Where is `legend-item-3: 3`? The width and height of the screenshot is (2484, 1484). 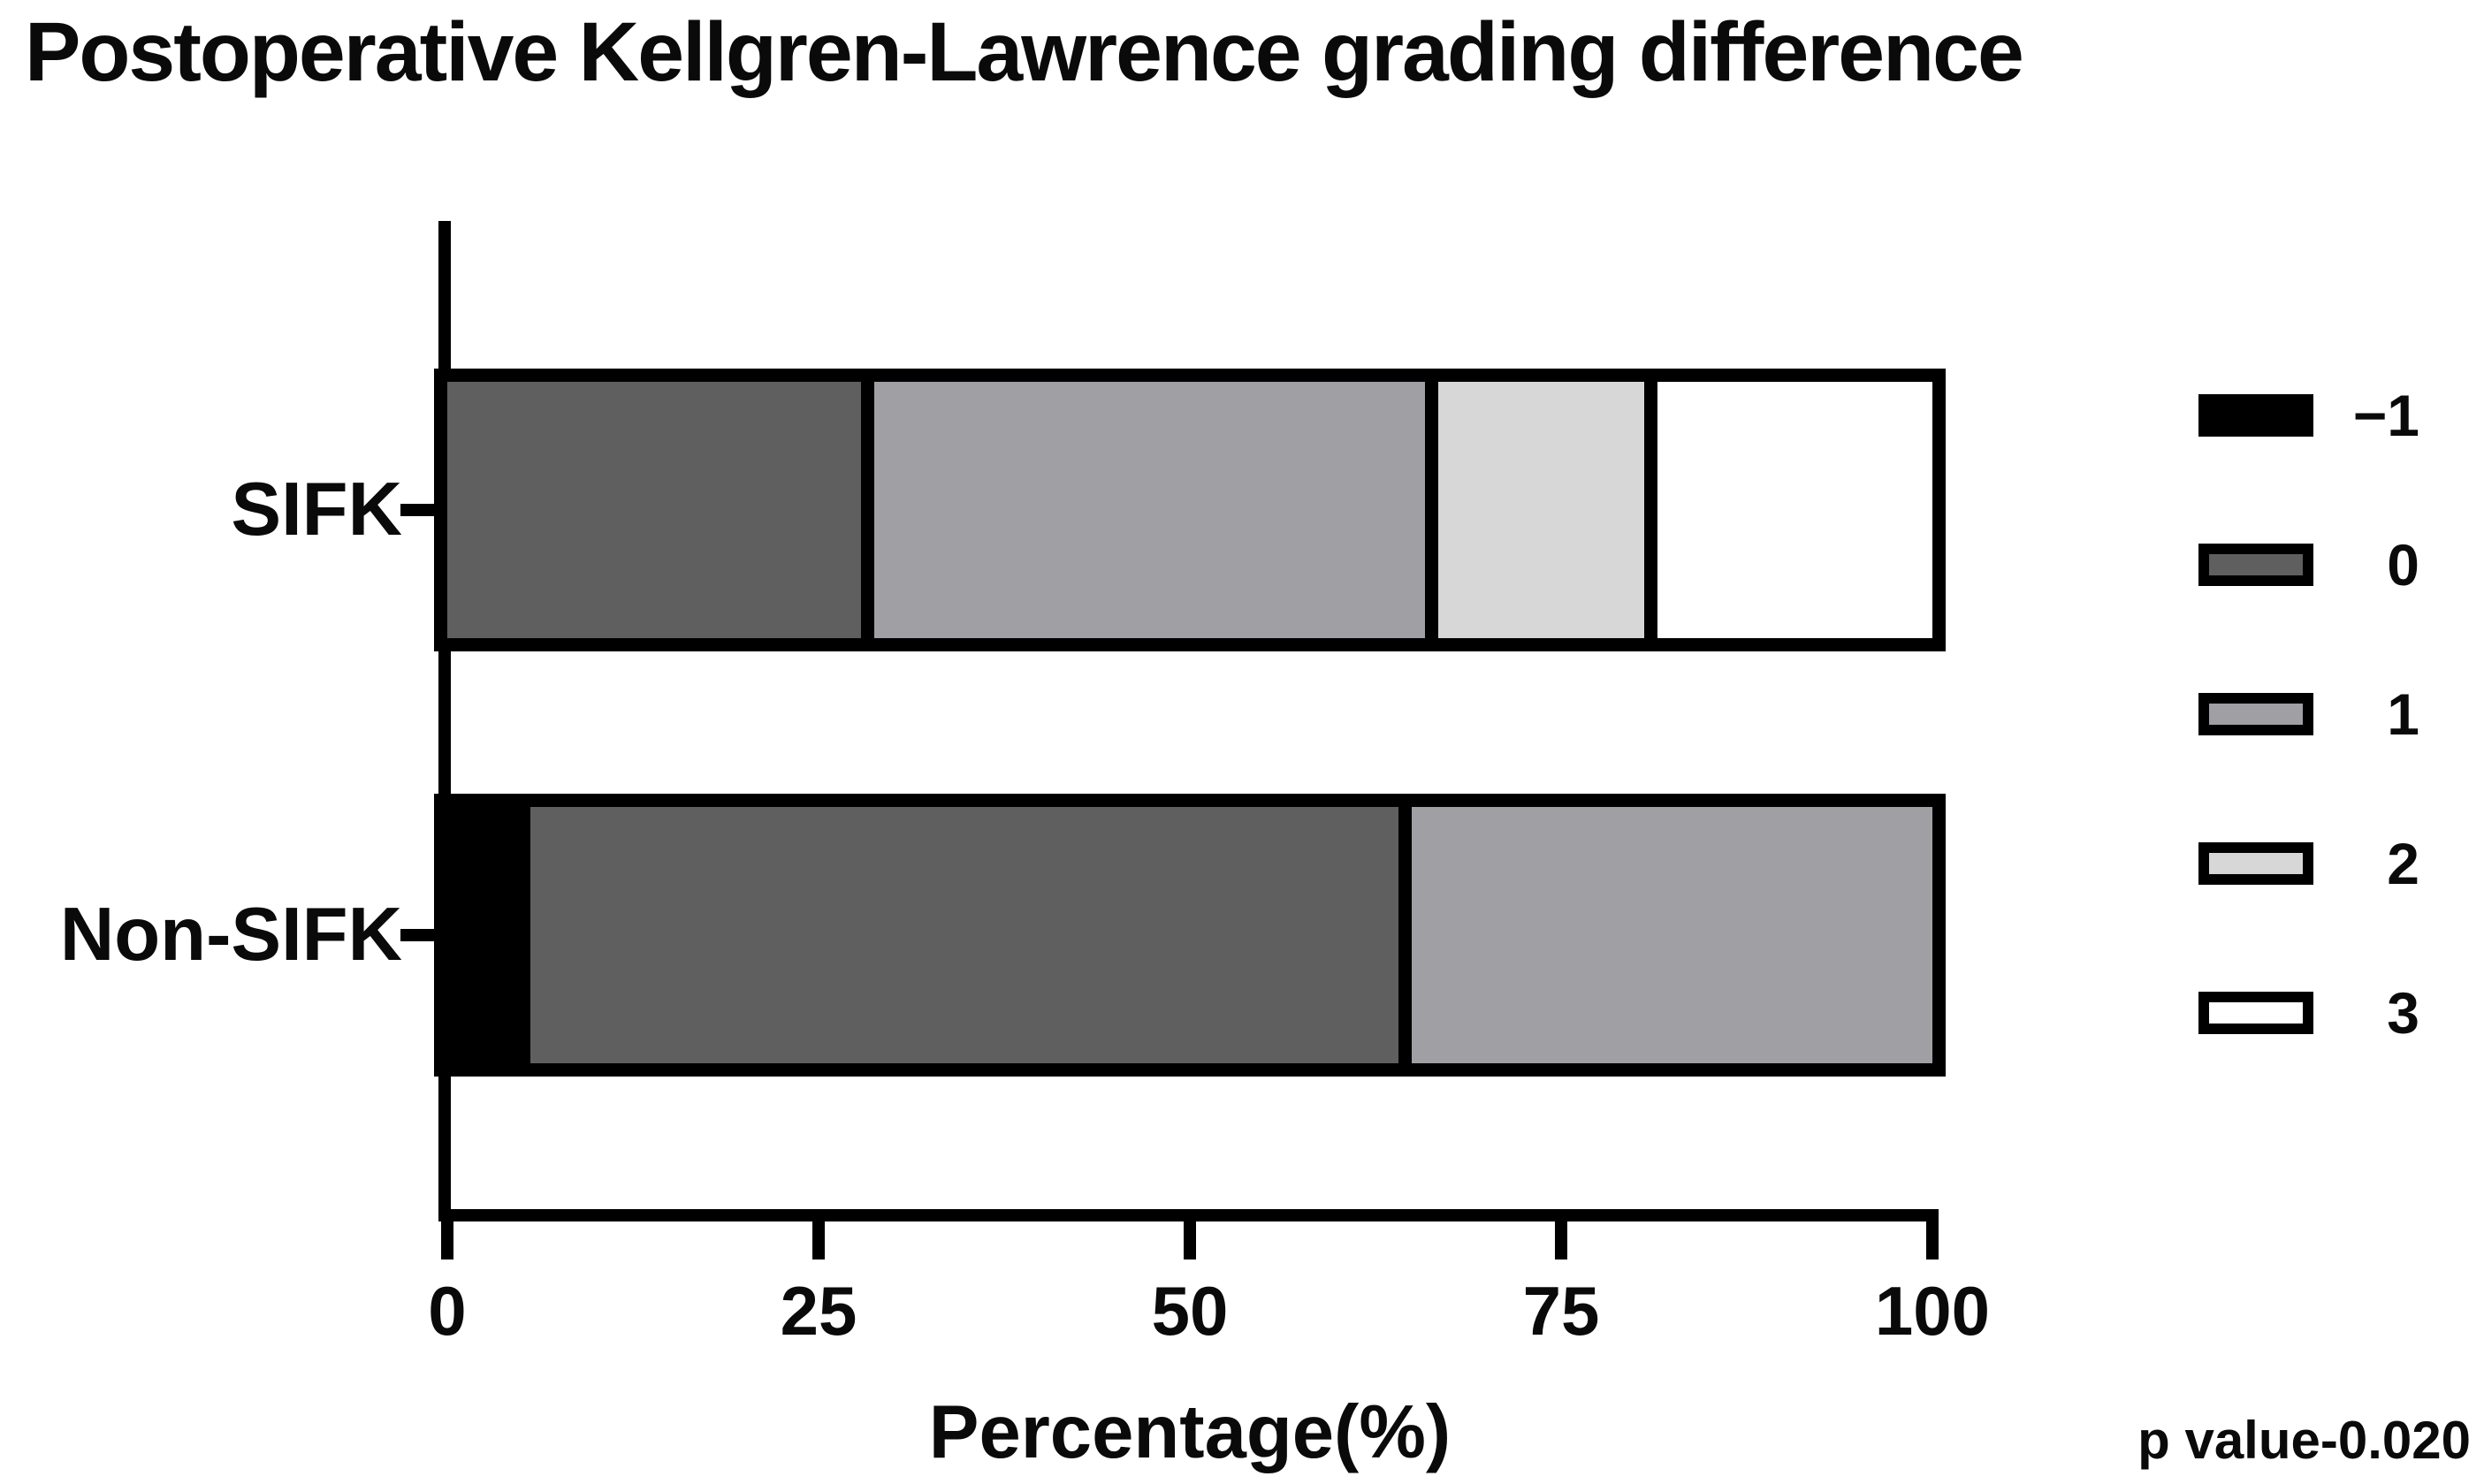 legend-item-3: 3 is located at coordinates (2308, 1013).